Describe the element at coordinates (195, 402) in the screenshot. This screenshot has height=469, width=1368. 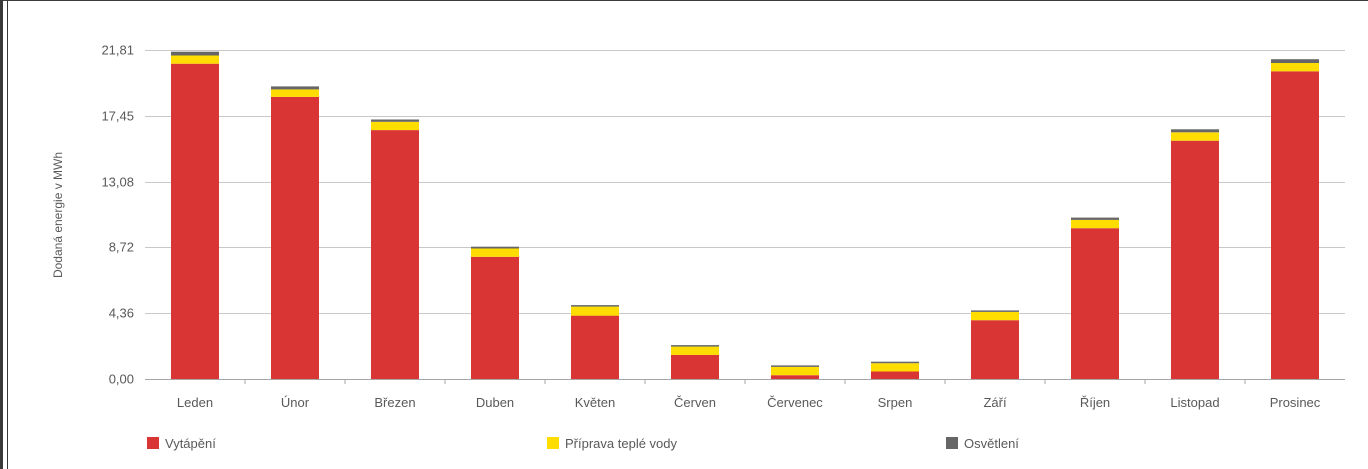
I see `x-tick-label: Leden` at that location.